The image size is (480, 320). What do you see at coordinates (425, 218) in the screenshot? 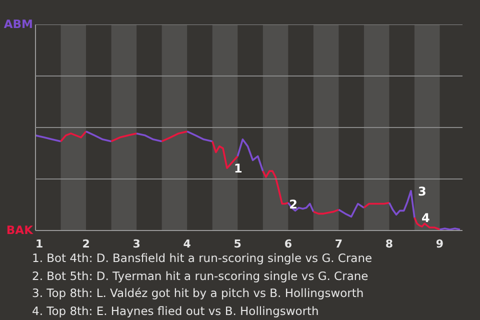
I see `annotation: 4` at bounding box center [425, 218].